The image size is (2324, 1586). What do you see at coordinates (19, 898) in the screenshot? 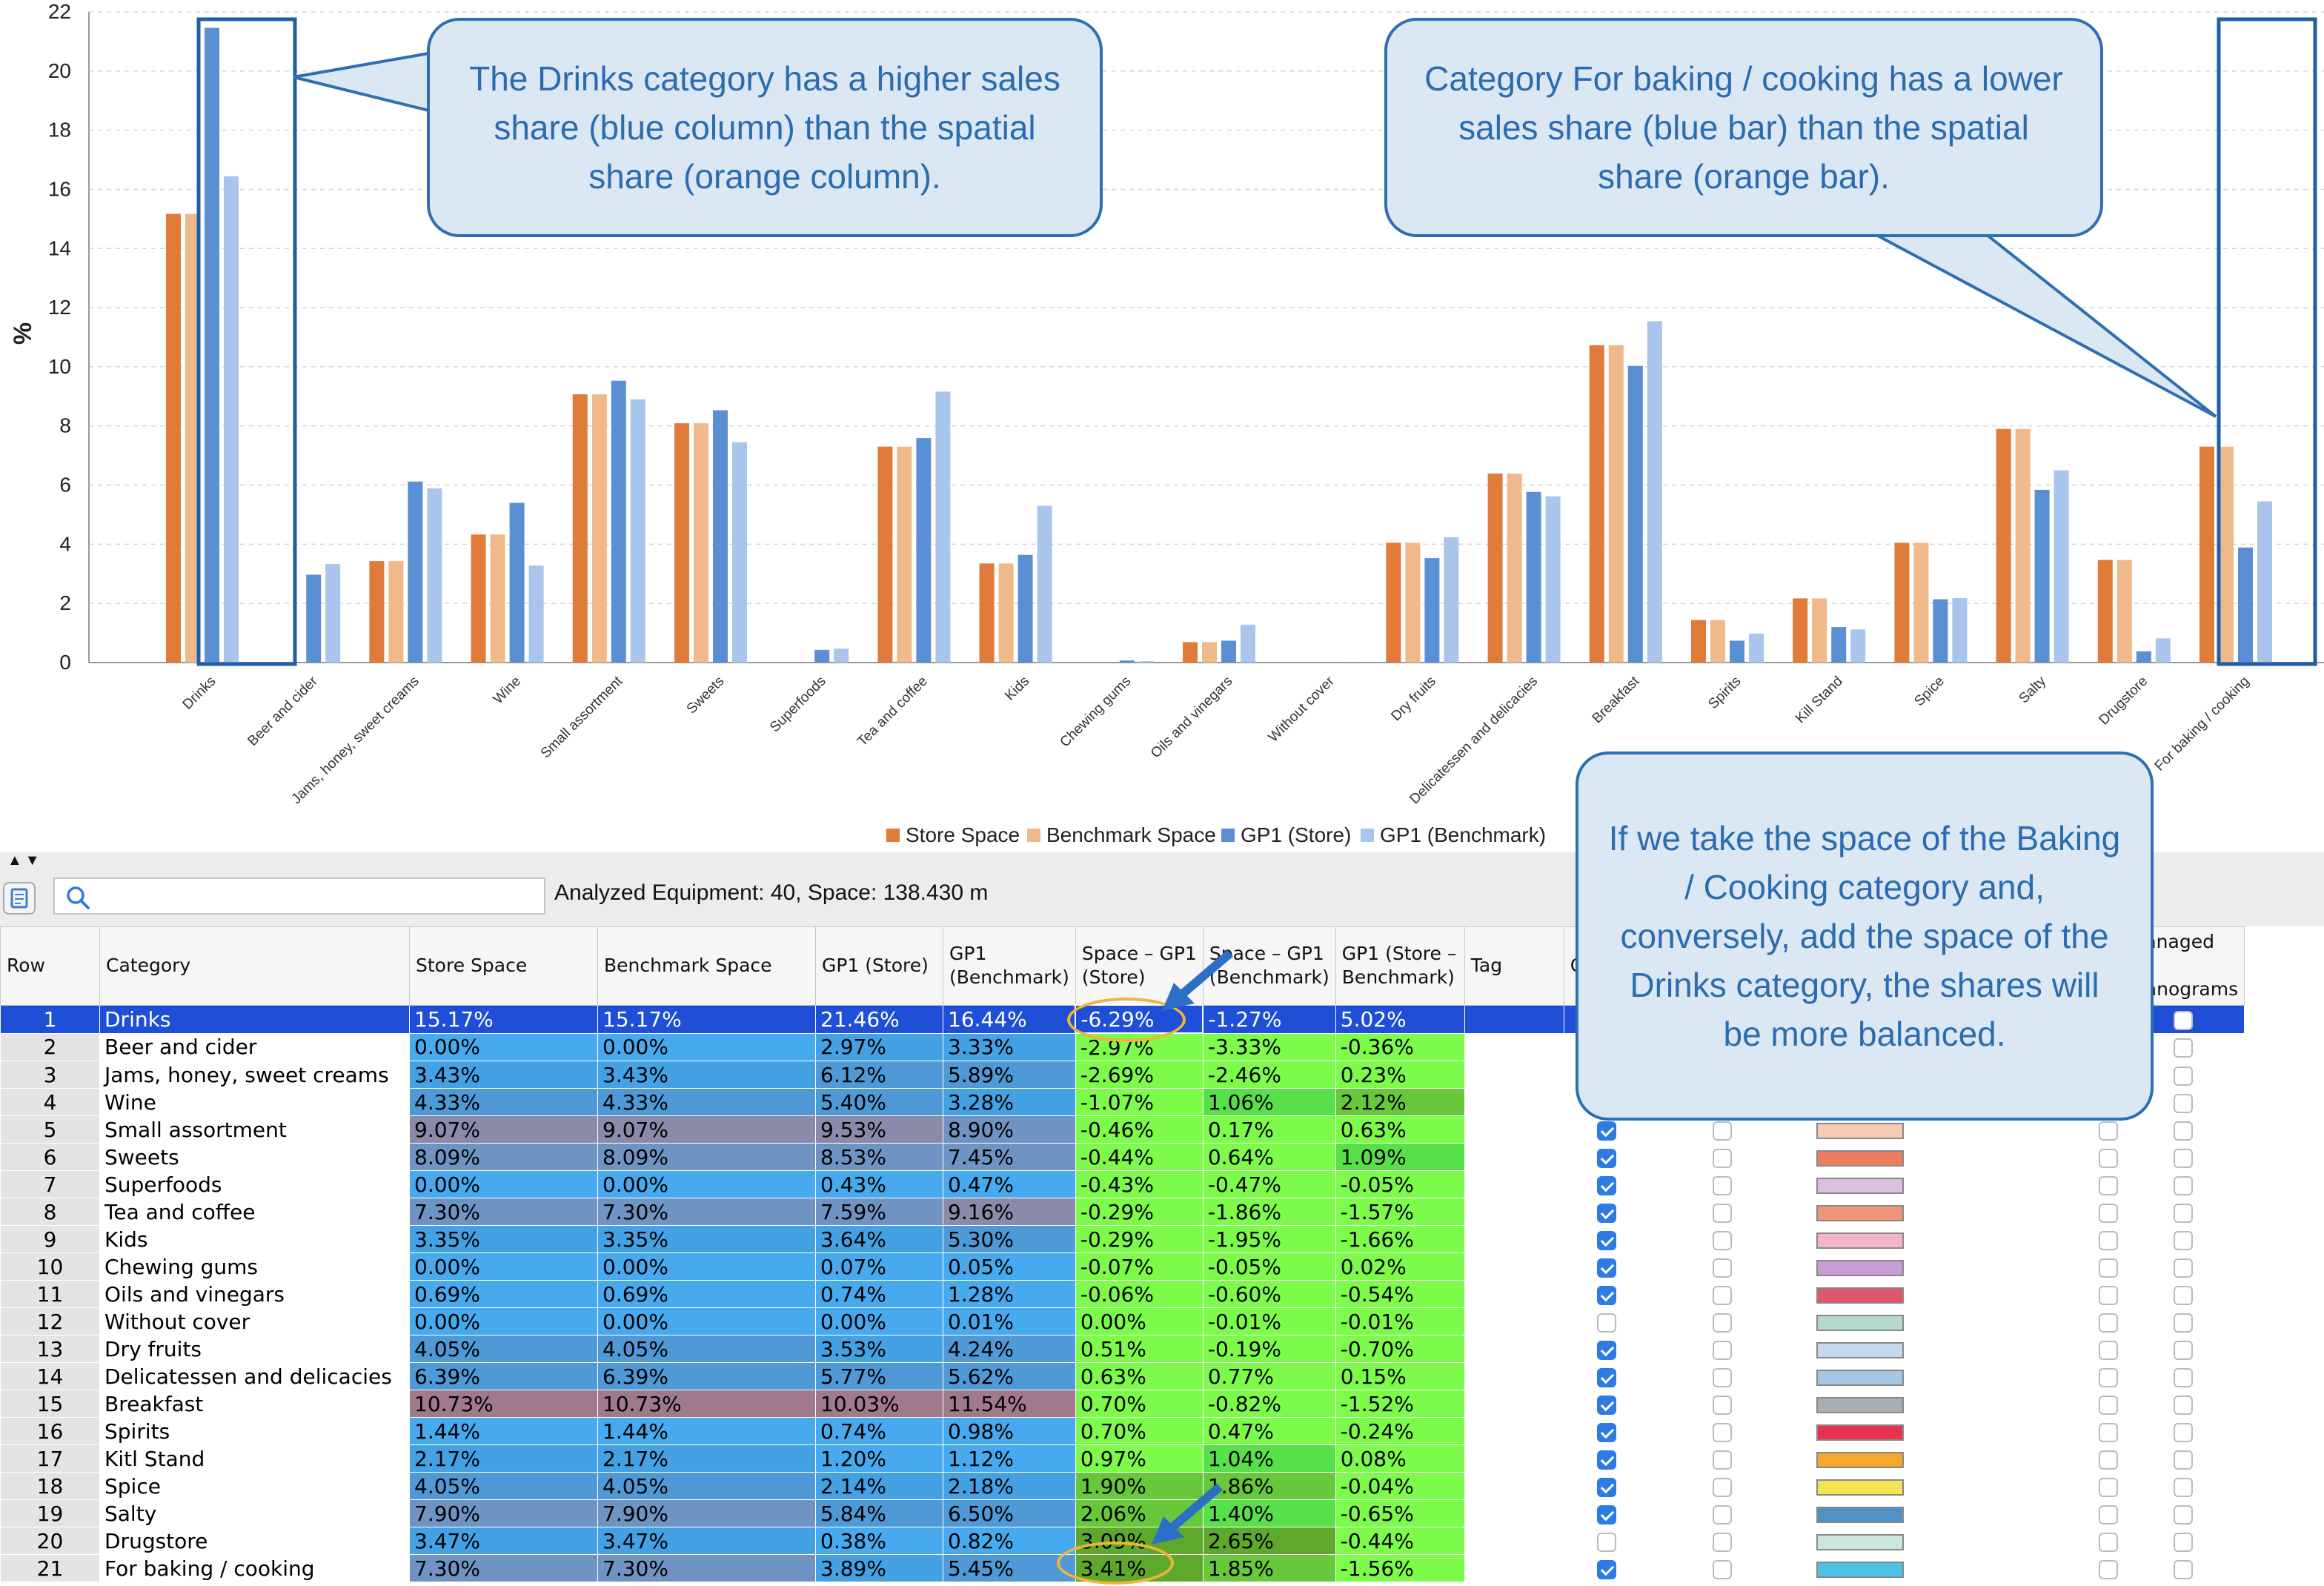
I see `document-button` at bounding box center [19, 898].